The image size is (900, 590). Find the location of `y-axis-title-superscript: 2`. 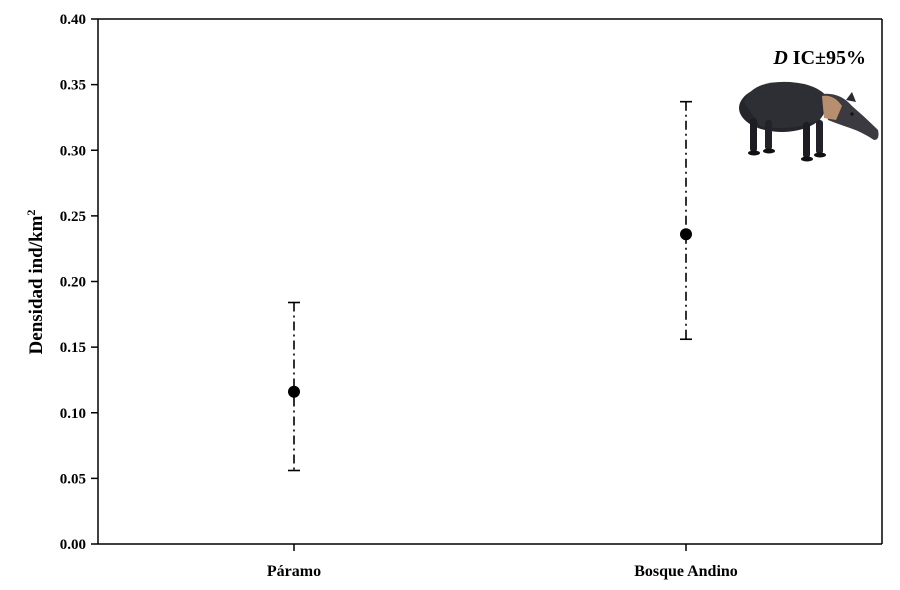

y-axis-title-superscript: 2 is located at coordinates (31, 213).